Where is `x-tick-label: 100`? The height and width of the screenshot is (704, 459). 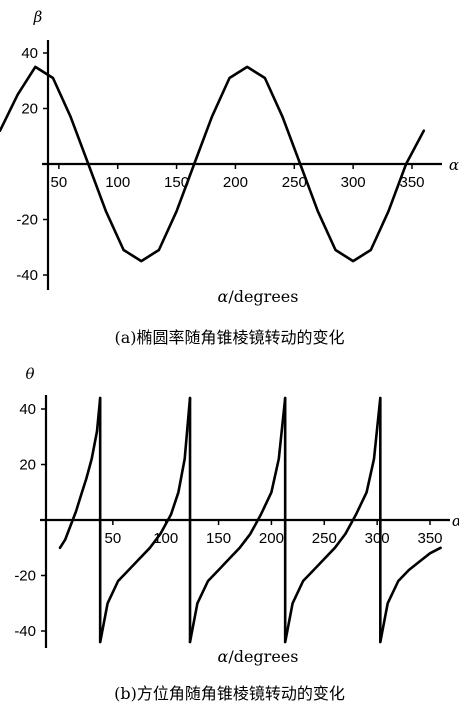
x-tick-label: 100 is located at coordinates (117, 182).